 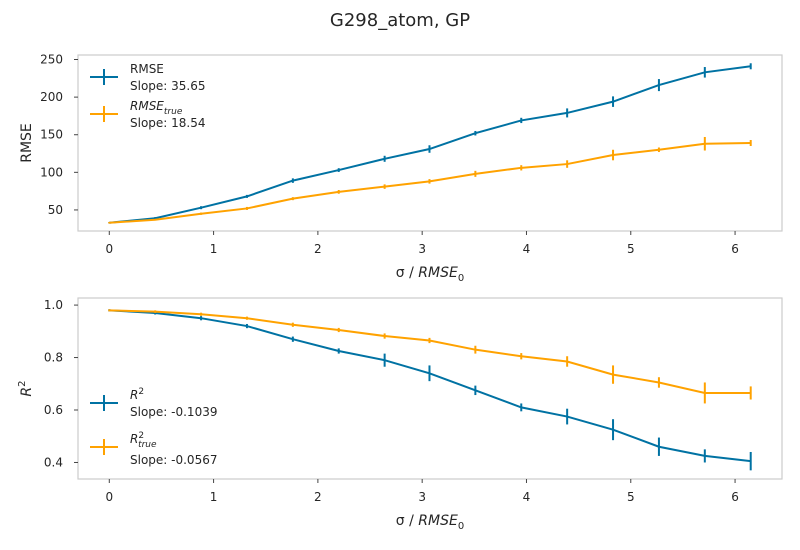 What do you see at coordinates (137, 394) in the screenshot?
I see `legend-label: R2` at bounding box center [137, 394].